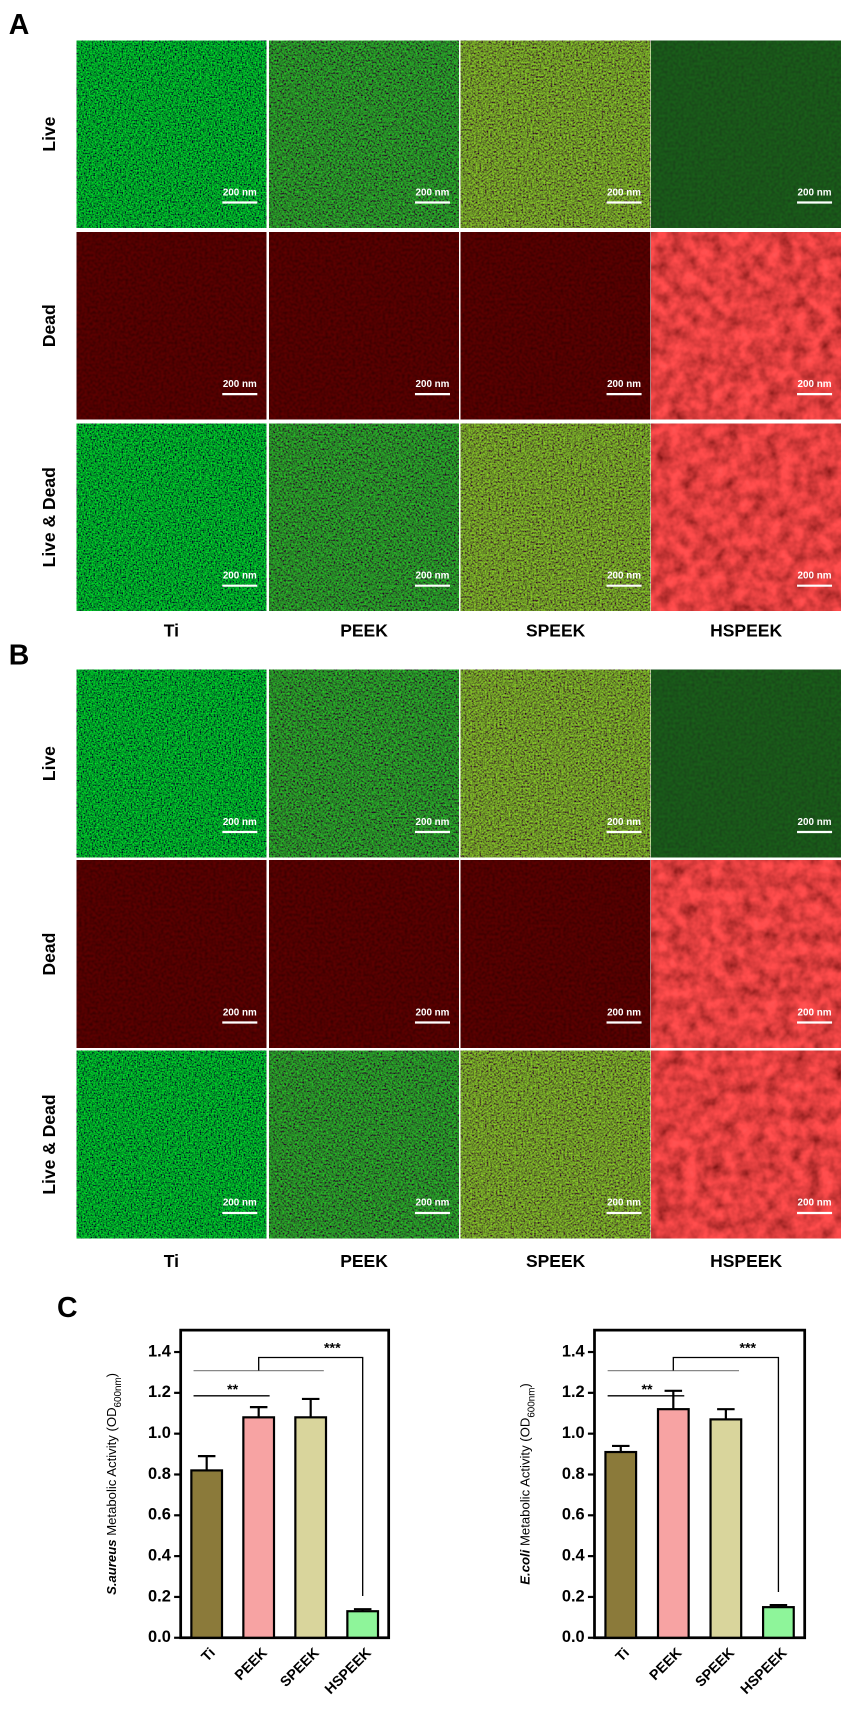 The width and height of the screenshot is (854, 1733). Describe the element at coordinates (67, 1308) in the screenshot. I see `panel-label: C` at that location.